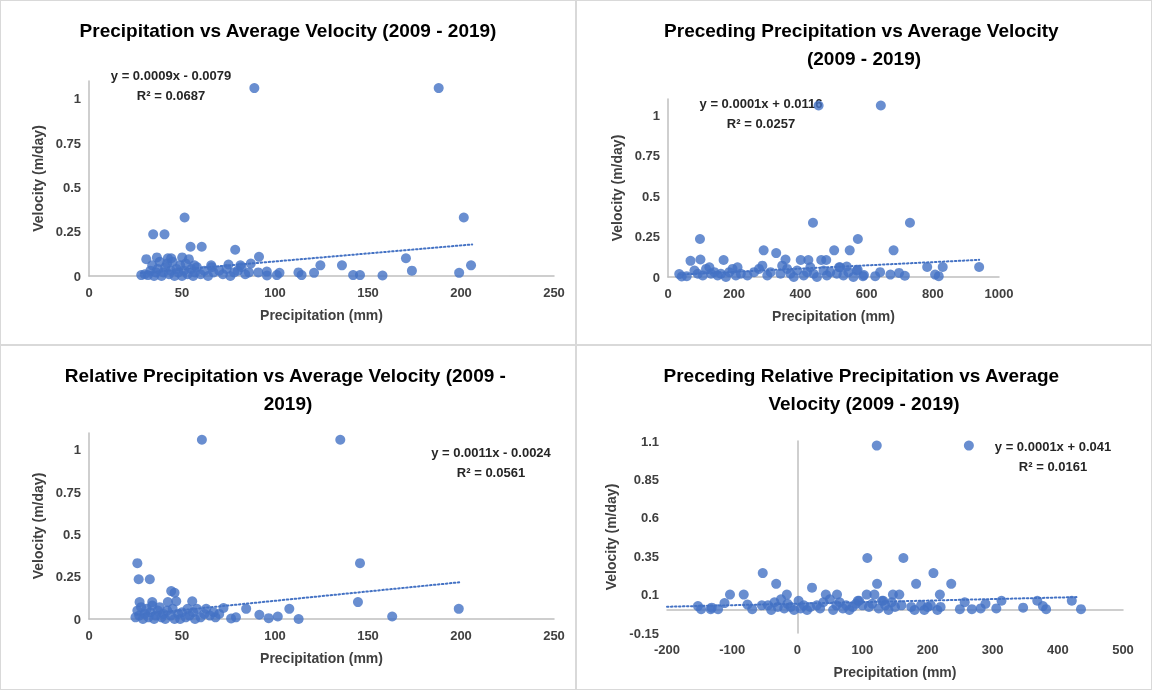 This screenshot has height=690, width=1152. Describe the element at coordinates (761, 123) in the screenshot. I see `annotation: R² = 0.0257` at that location.